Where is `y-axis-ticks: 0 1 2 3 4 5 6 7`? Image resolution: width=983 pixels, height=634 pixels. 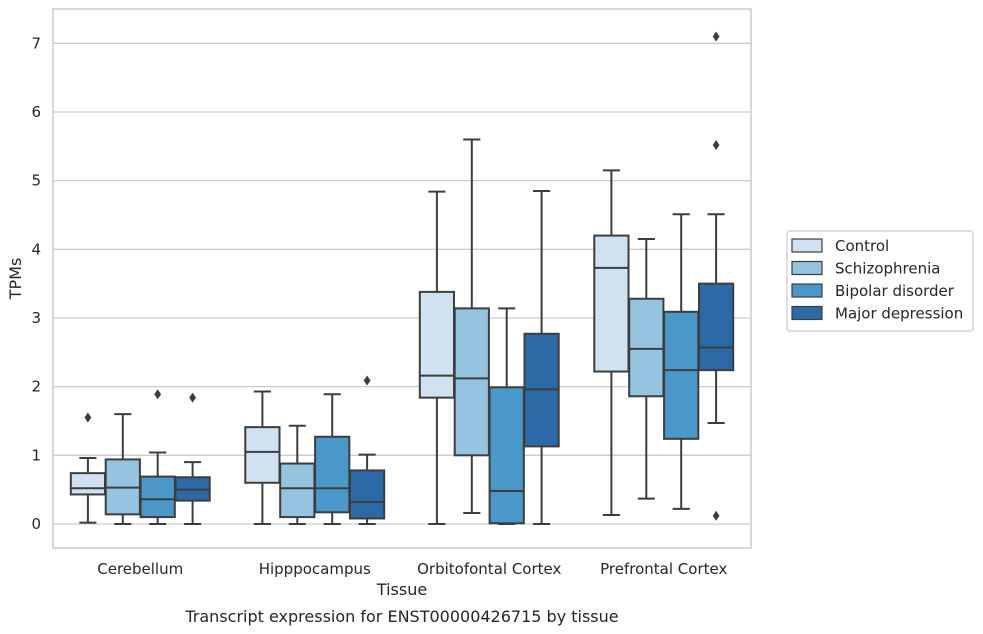 y-axis-ticks: 0 1 2 3 4 5 6 7 is located at coordinates (36, 283).